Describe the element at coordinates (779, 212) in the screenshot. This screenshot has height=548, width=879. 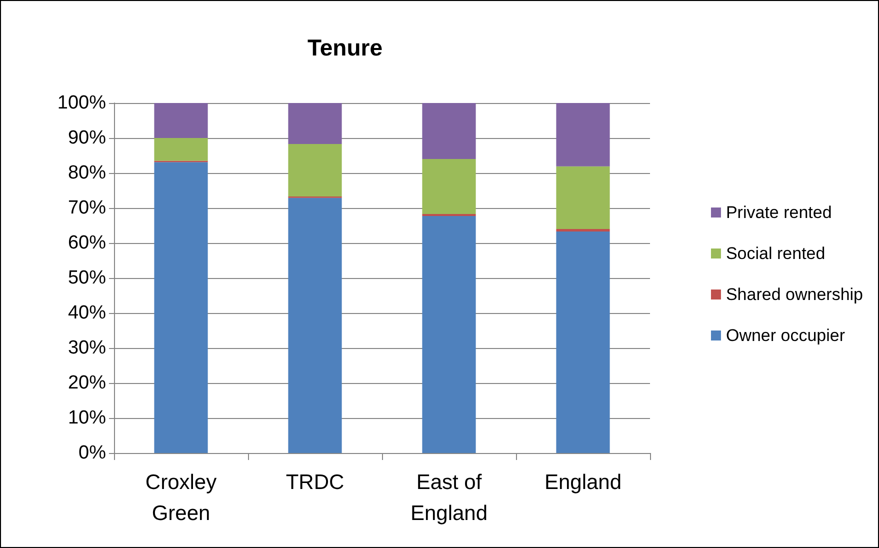
I see `legend-label: Private rented` at that location.